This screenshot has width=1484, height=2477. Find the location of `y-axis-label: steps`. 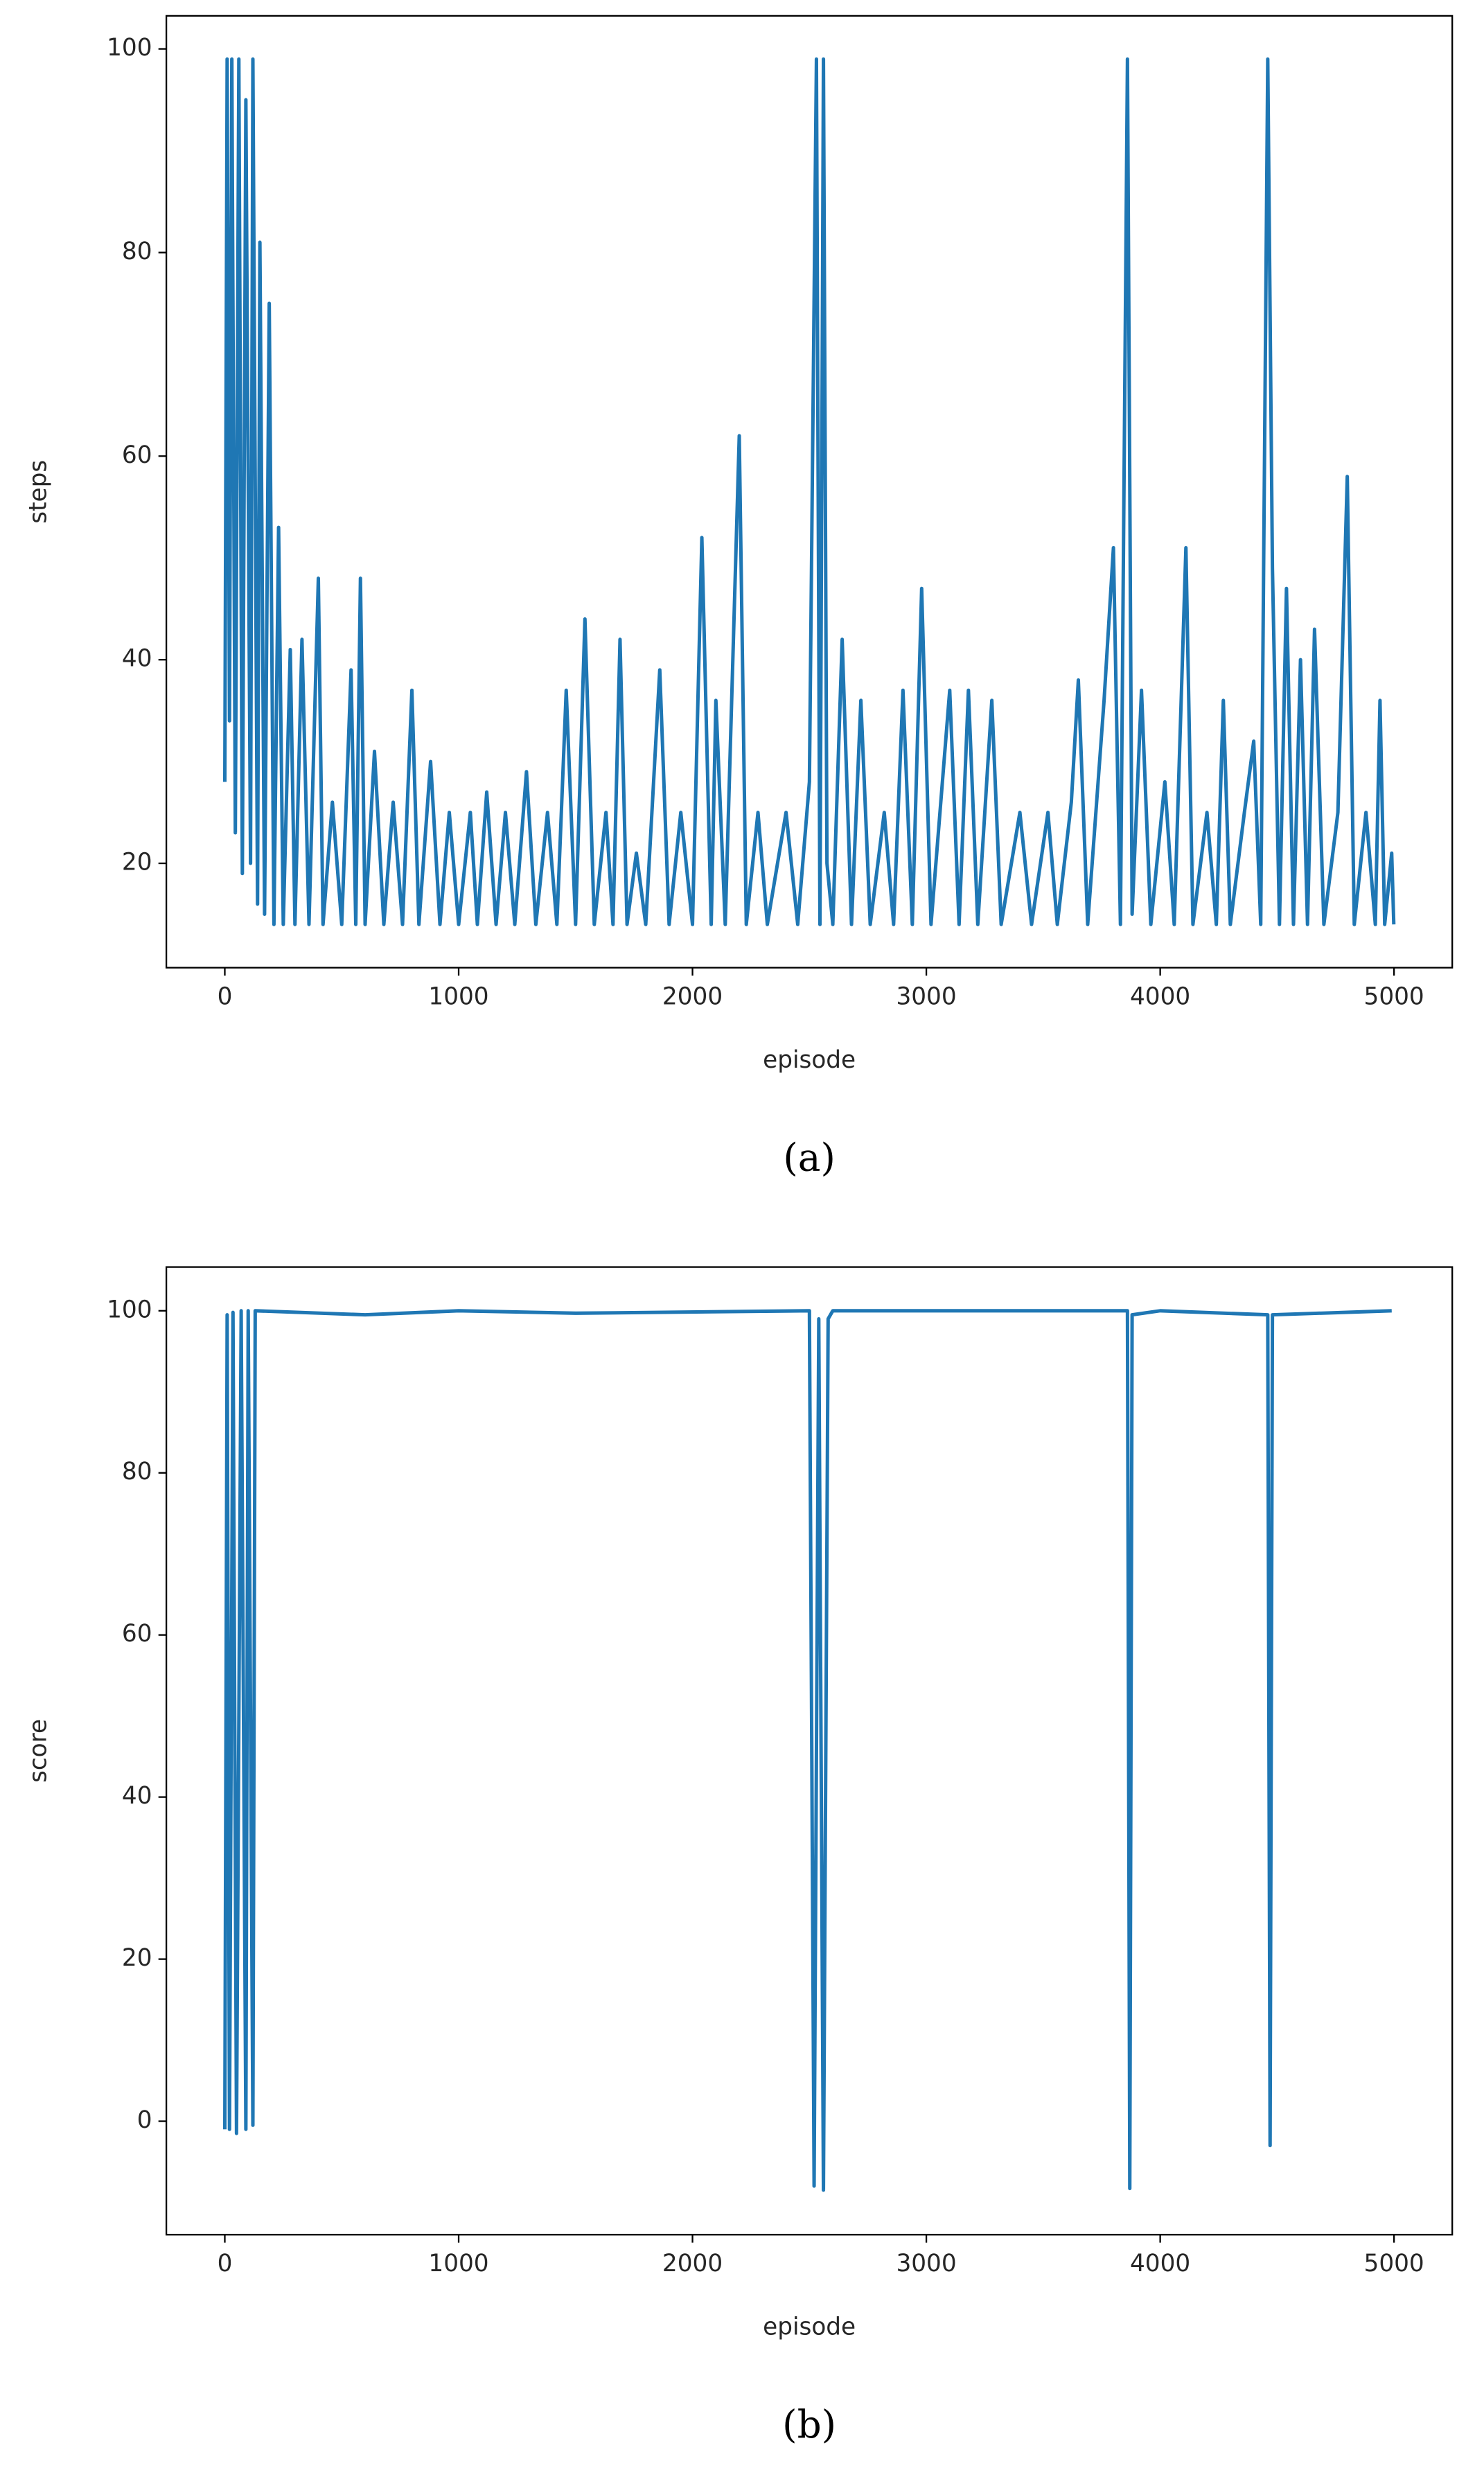

y-axis-label: steps is located at coordinates (39, 492).